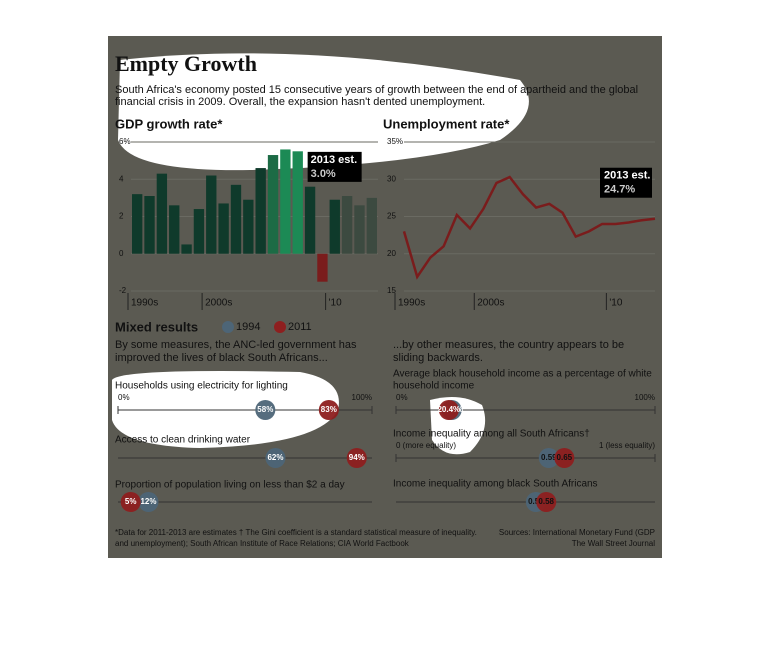 The height and width of the screenshot is (654, 770). I want to click on value-label: 24.7%, so click(619, 190).